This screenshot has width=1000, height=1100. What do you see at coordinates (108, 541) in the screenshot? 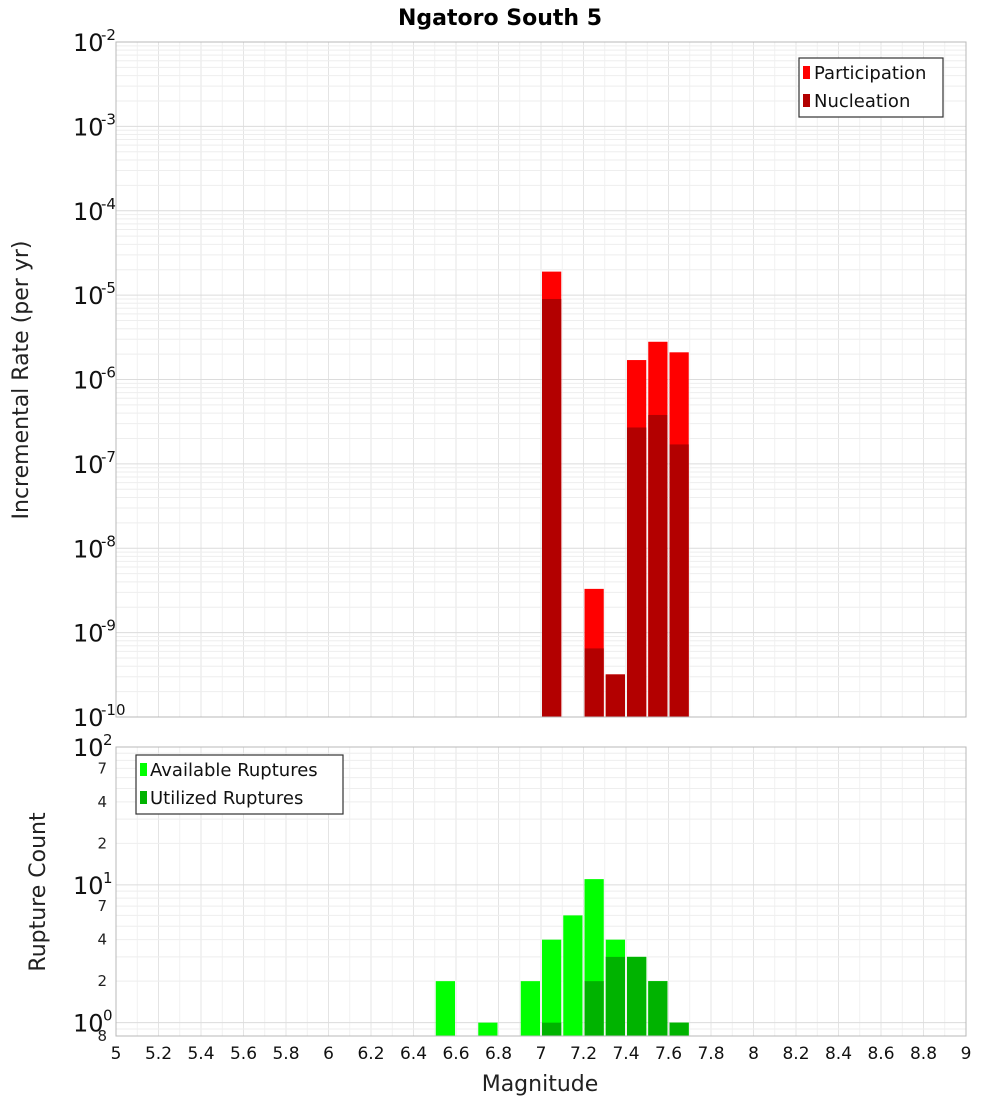
I see `y-tick-exponent: -8` at bounding box center [108, 541].